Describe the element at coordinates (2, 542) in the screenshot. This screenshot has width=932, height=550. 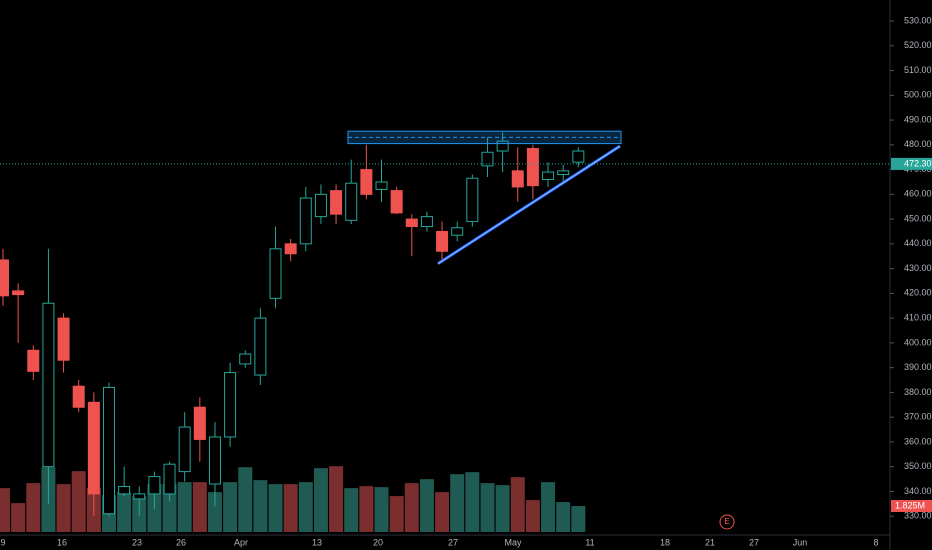
I see `x-tick-label: 9` at that location.